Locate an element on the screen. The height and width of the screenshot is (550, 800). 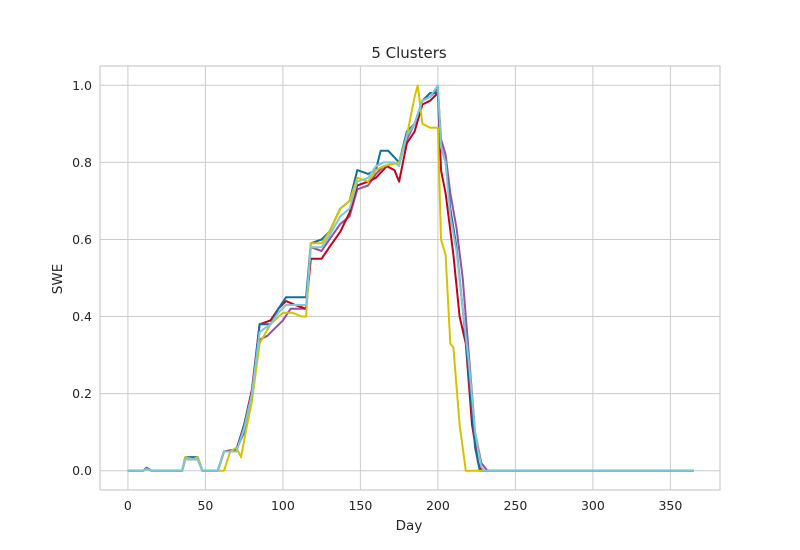
y-tick-label: 0.6 is located at coordinates (82, 239).